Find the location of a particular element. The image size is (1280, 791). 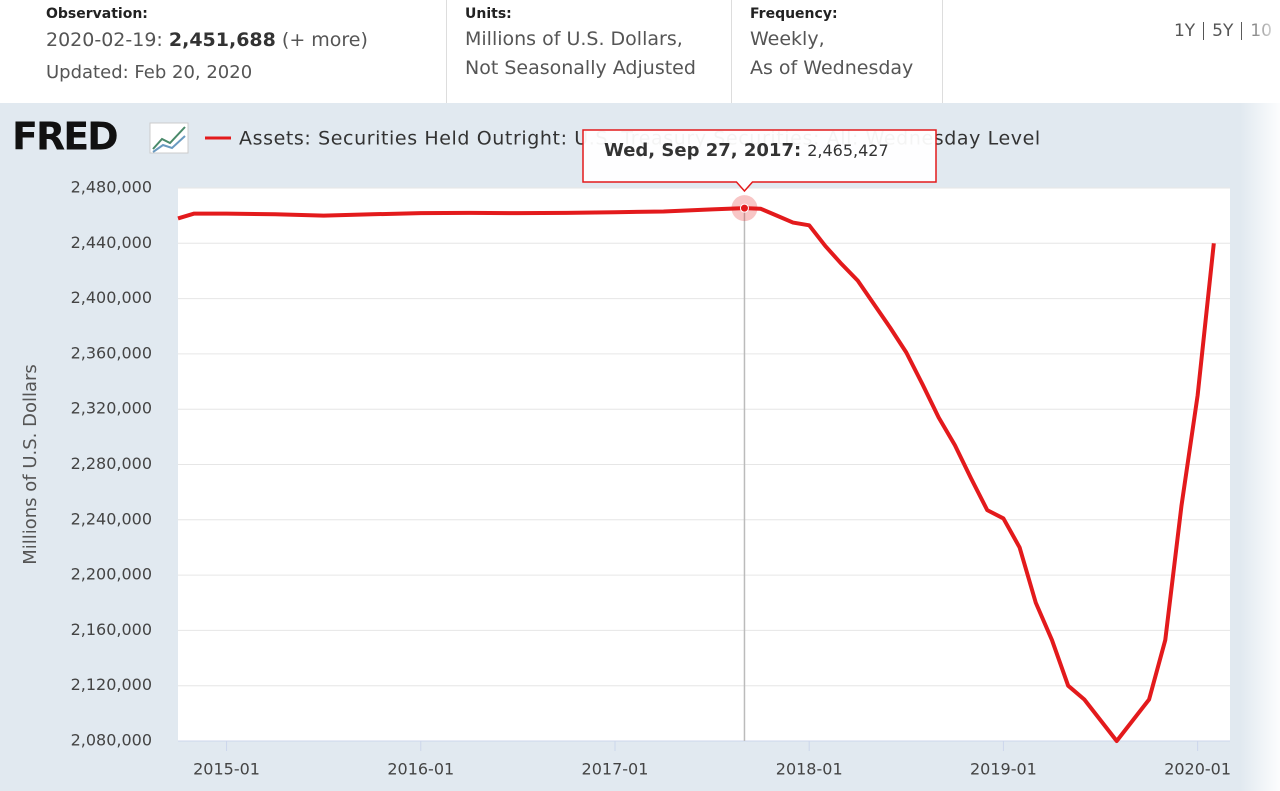

date: 2020-02-19: is located at coordinates (104, 40).